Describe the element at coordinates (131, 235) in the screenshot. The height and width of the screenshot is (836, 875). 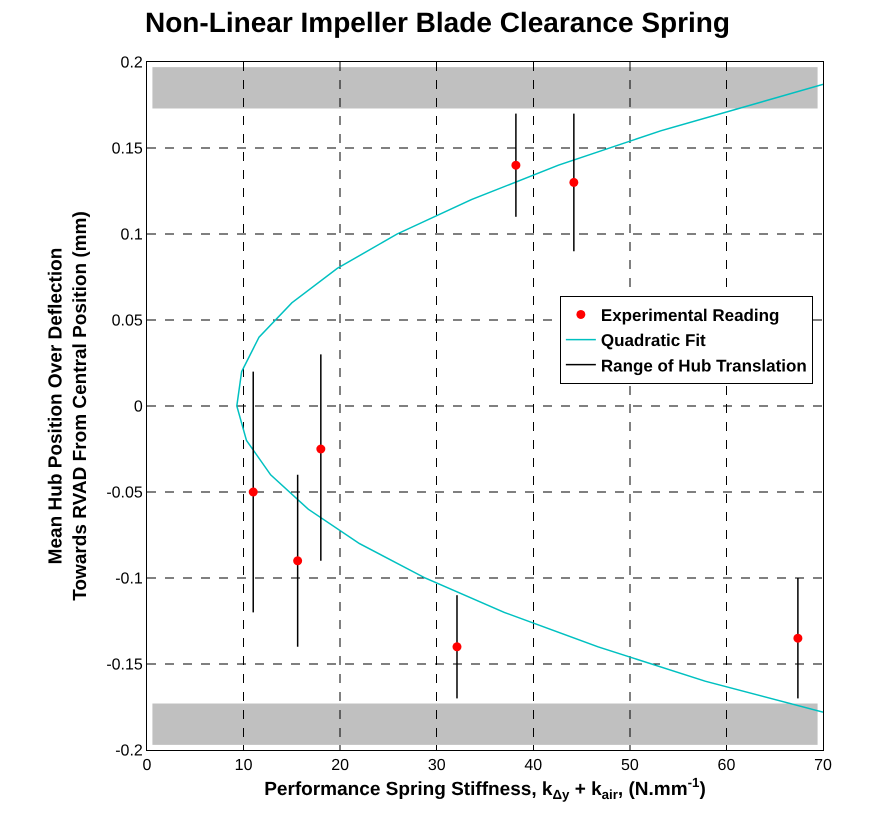
I see `y-tick-label: 0.1` at that location.